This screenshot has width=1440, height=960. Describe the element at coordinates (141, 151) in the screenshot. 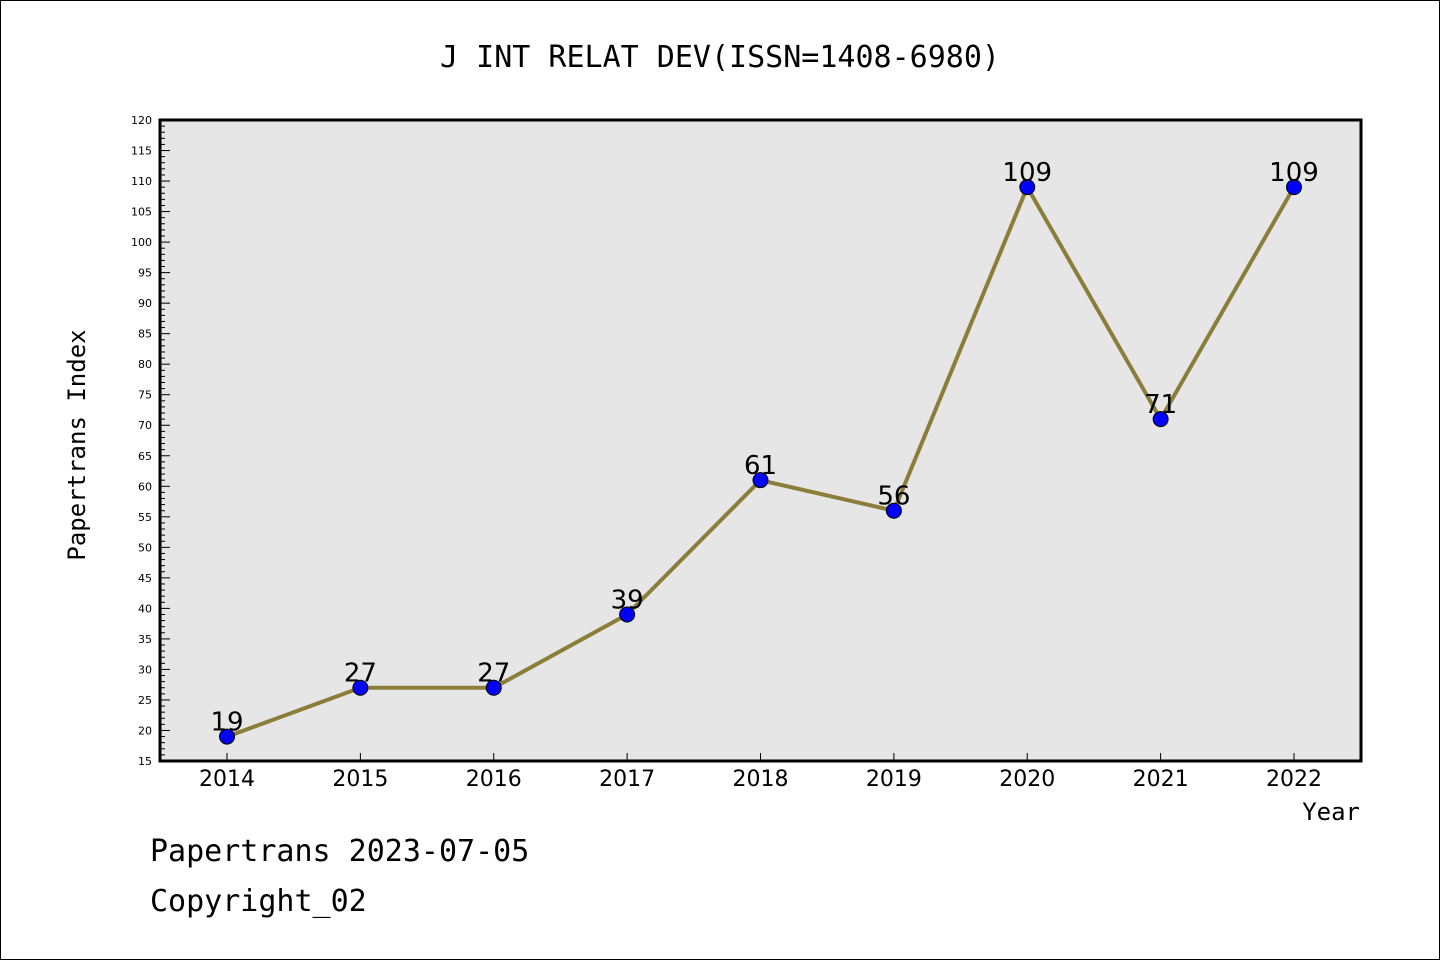

I see `y-tick-label: 115` at that location.